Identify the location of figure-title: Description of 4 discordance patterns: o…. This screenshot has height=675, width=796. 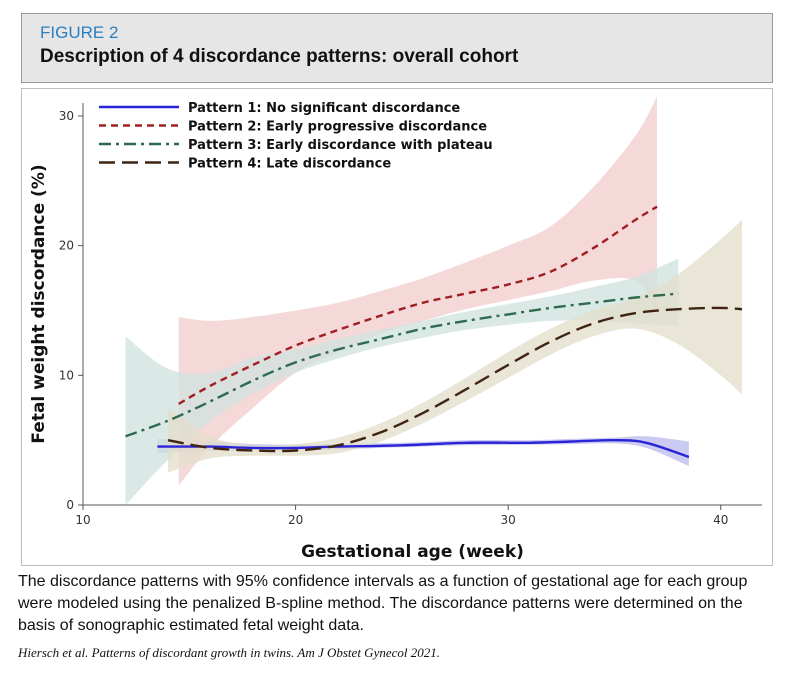
(279, 56).